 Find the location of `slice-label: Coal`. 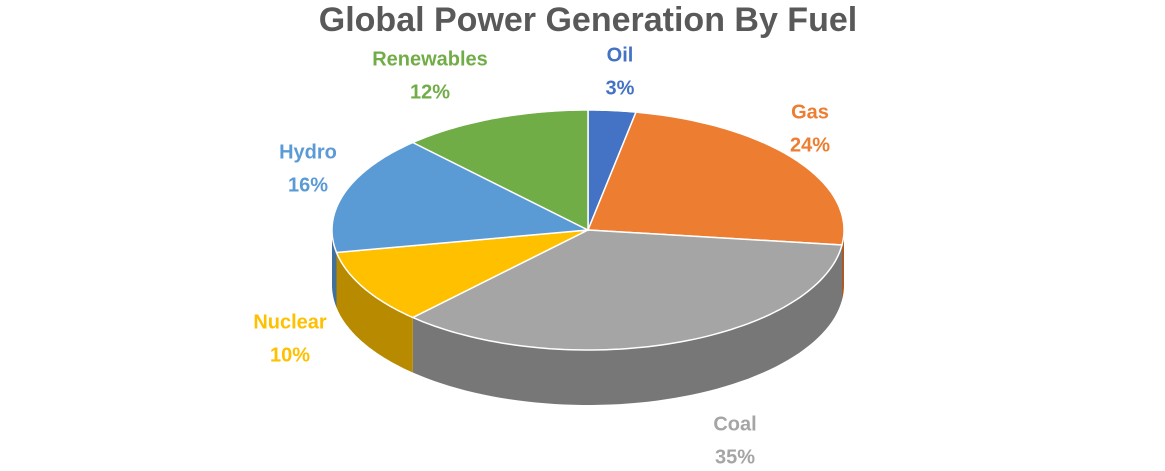

slice-label: Coal is located at coordinates (734, 424).